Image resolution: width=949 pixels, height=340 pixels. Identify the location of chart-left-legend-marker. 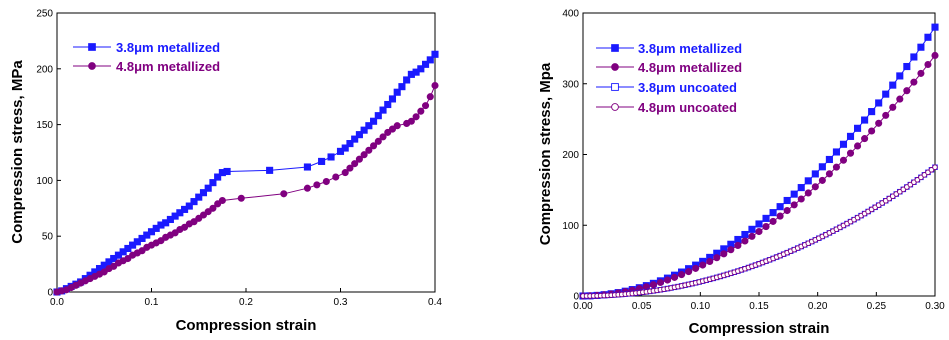
(92, 66).